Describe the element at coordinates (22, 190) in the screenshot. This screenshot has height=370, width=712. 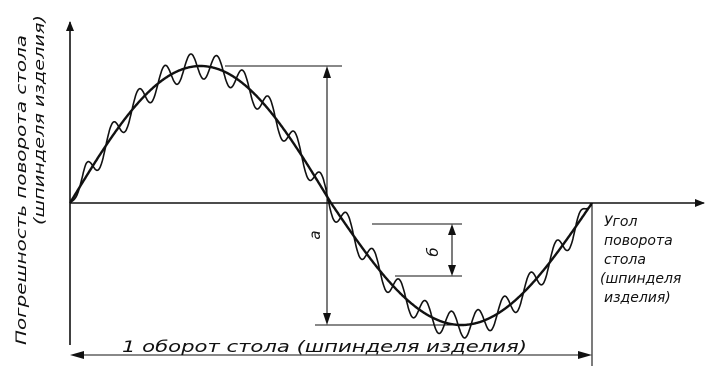
I see `y-axis-label-line1: Погрешность поворота стола` at that location.